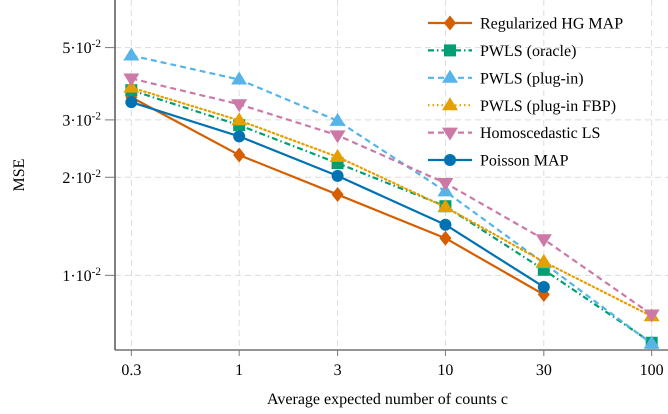 The image size is (668, 414). Describe the element at coordinates (387, 399) in the screenshot. I see `x-axis-title: Average expected number of counts c` at that location.